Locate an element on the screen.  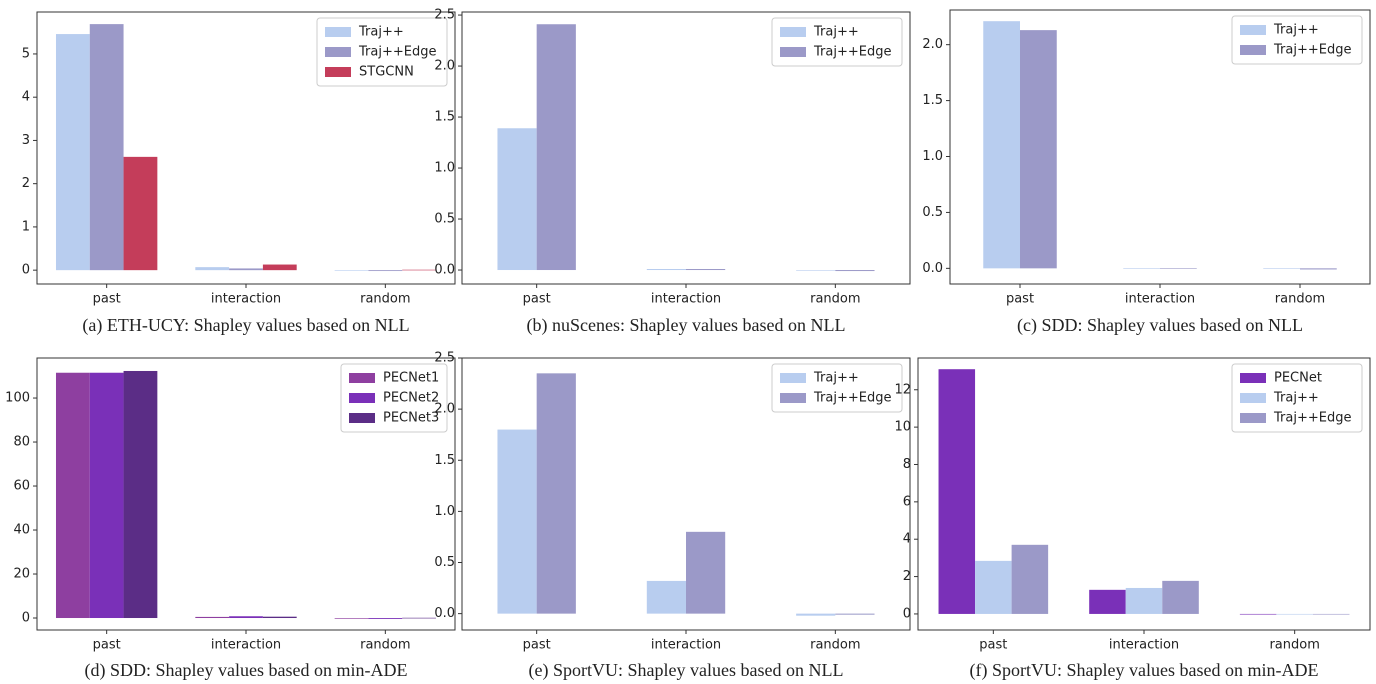
legend-label: PECNet3 is located at coordinates (411, 418).